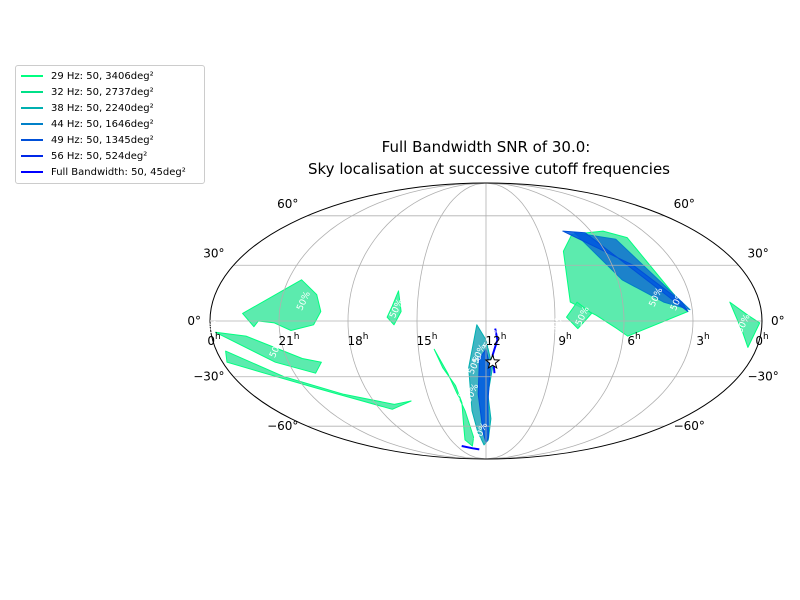 The image size is (800, 600). I want to click on legend-entry: 44 Hz: 50, 1646deg², so click(110, 124).